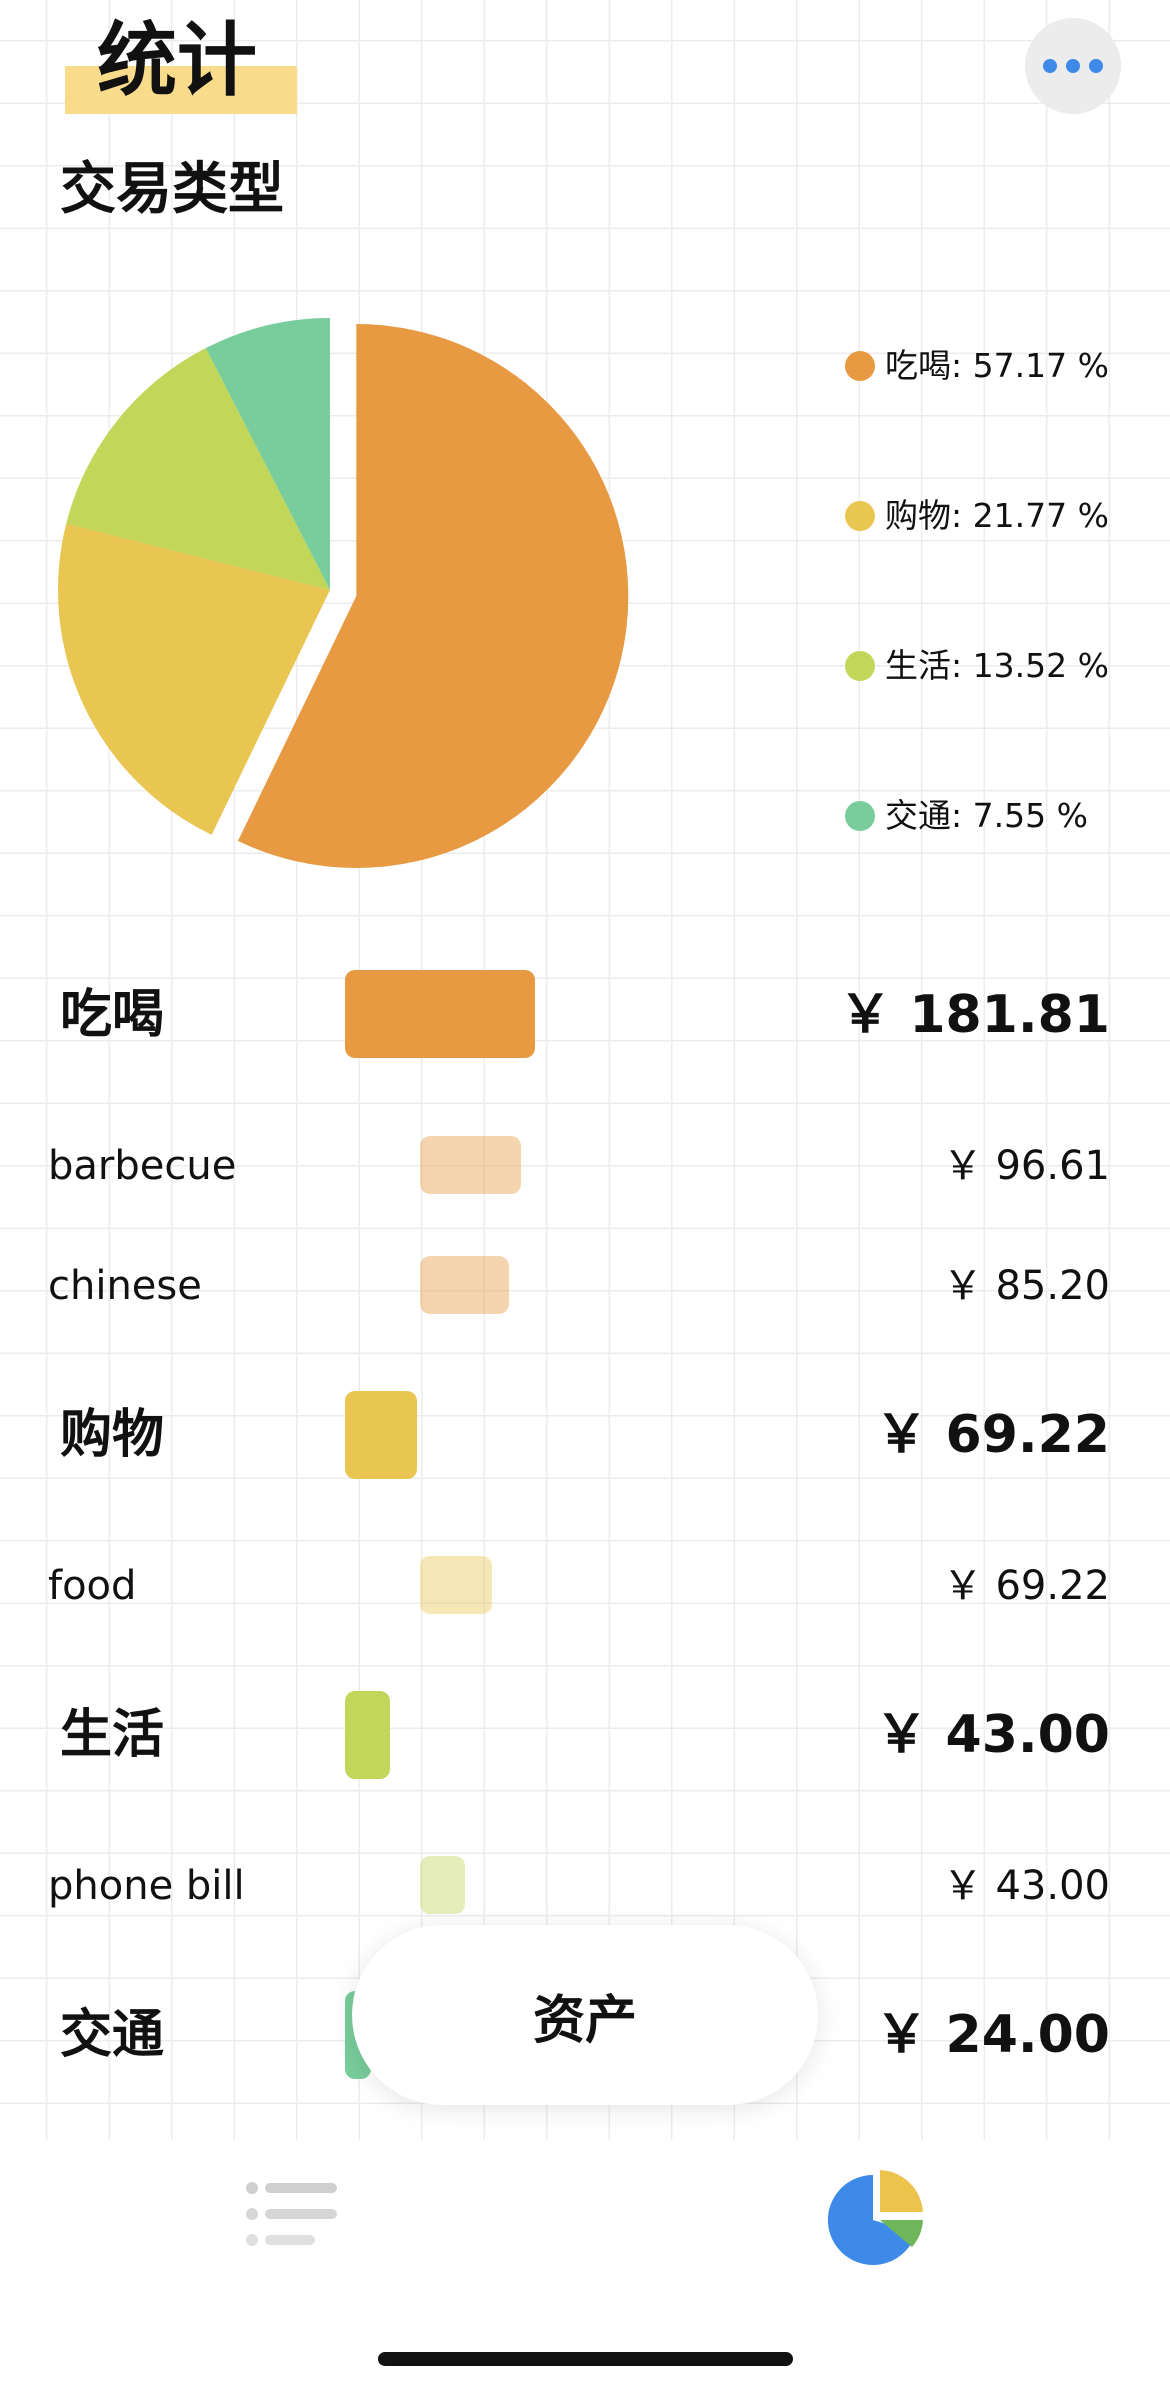  Describe the element at coordinates (92, 1586) in the screenshot. I see `item-label-food: food` at that location.